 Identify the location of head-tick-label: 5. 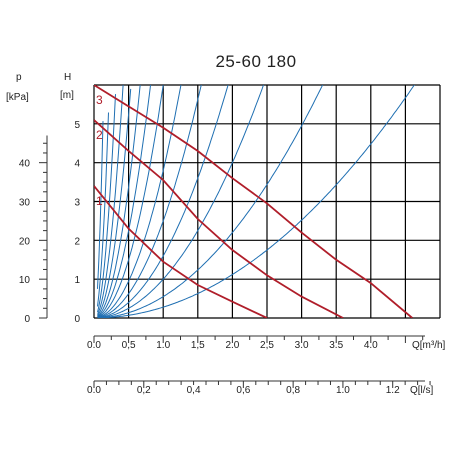
(77, 125).